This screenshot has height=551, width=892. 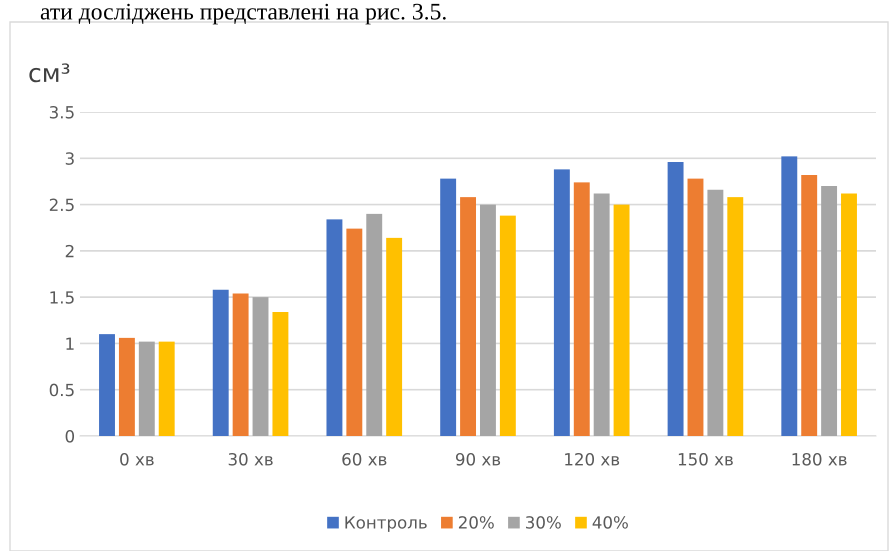 What do you see at coordinates (592, 459) in the screenshot?
I see `x-tick-label: 120 хв` at bounding box center [592, 459].